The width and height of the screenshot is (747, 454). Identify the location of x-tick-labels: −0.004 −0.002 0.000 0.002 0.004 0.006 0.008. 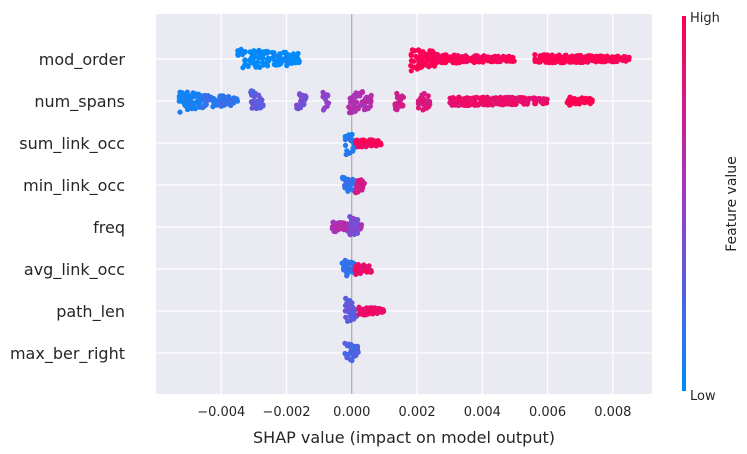
(414, 412).